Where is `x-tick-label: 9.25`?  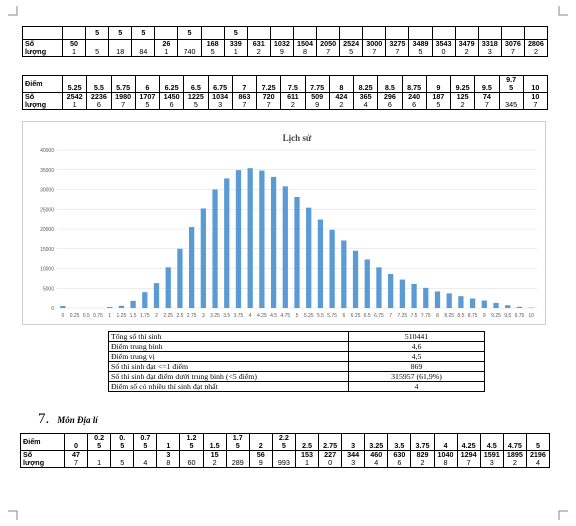 x-tick-label: 9.25 is located at coordinates (496, 316).